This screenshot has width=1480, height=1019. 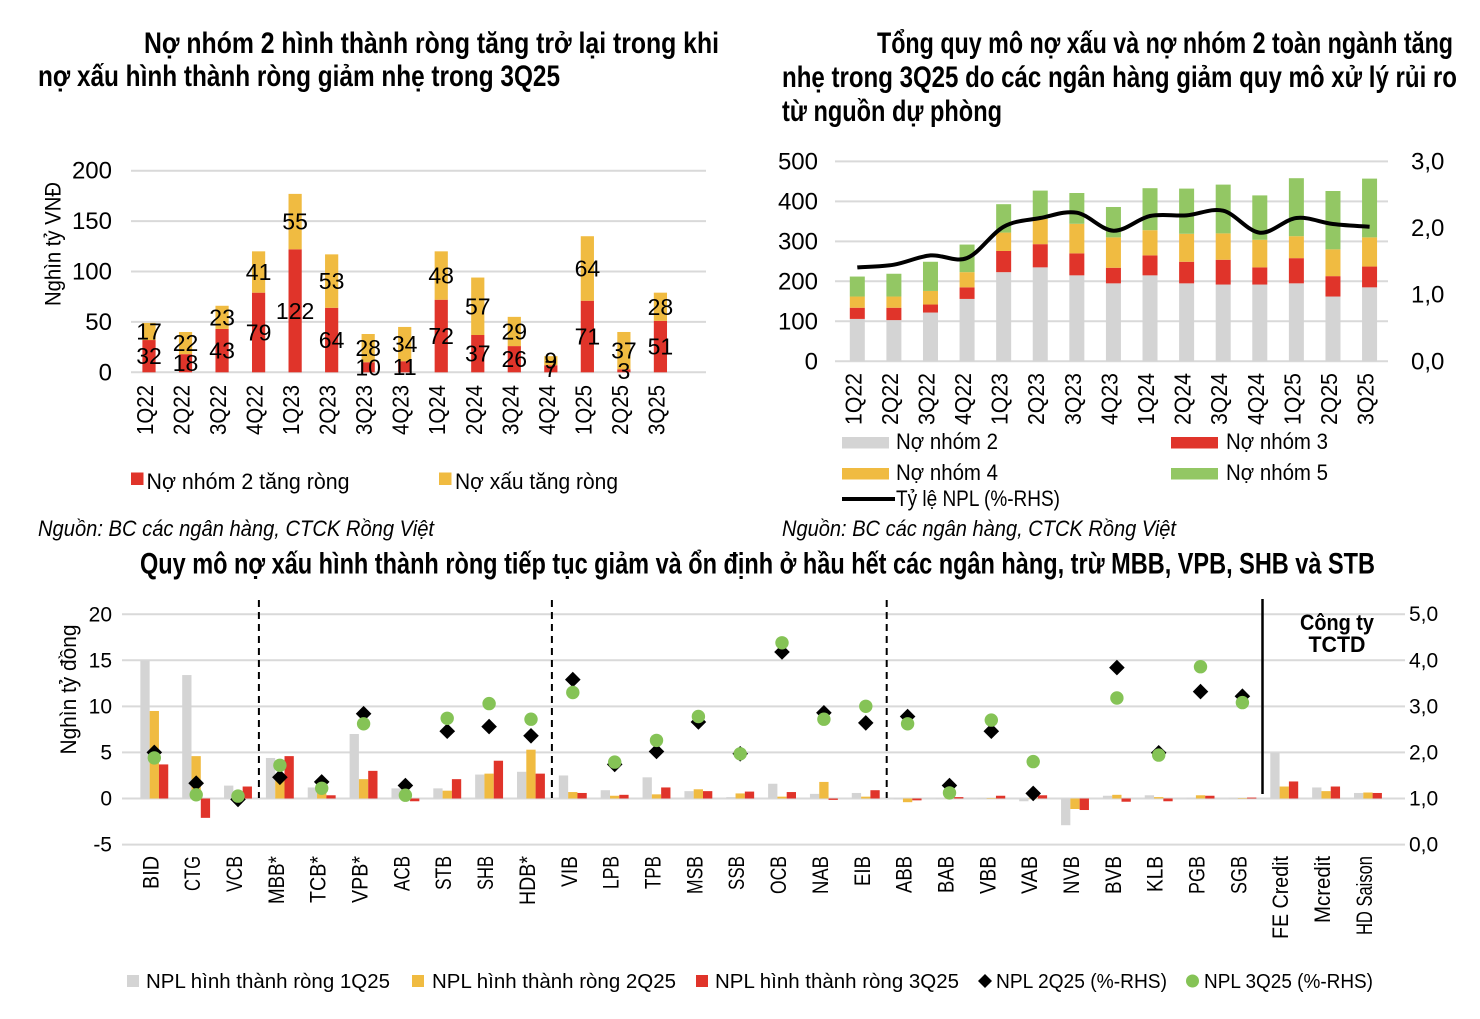 I want to click on svg-text: BID, so click(x=150, y=872).